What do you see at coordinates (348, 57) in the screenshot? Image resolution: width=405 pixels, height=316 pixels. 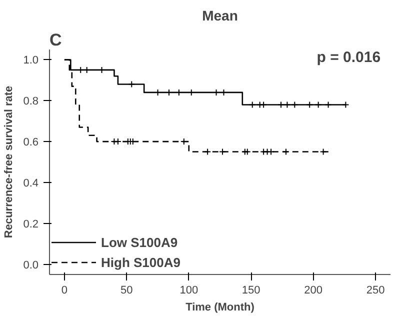 I see `annotation: p = 0.016` at bounding box center [348, 57].